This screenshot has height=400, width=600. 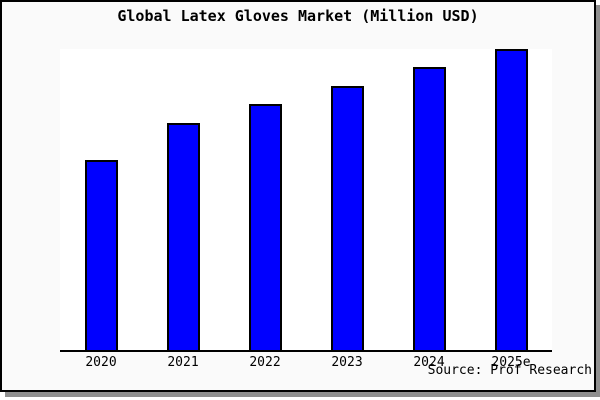 What do you see at coordinates (183, 362) in the screenshot?
I see `x-tick-label-2021: 2021` at bounding box center [183, 362].